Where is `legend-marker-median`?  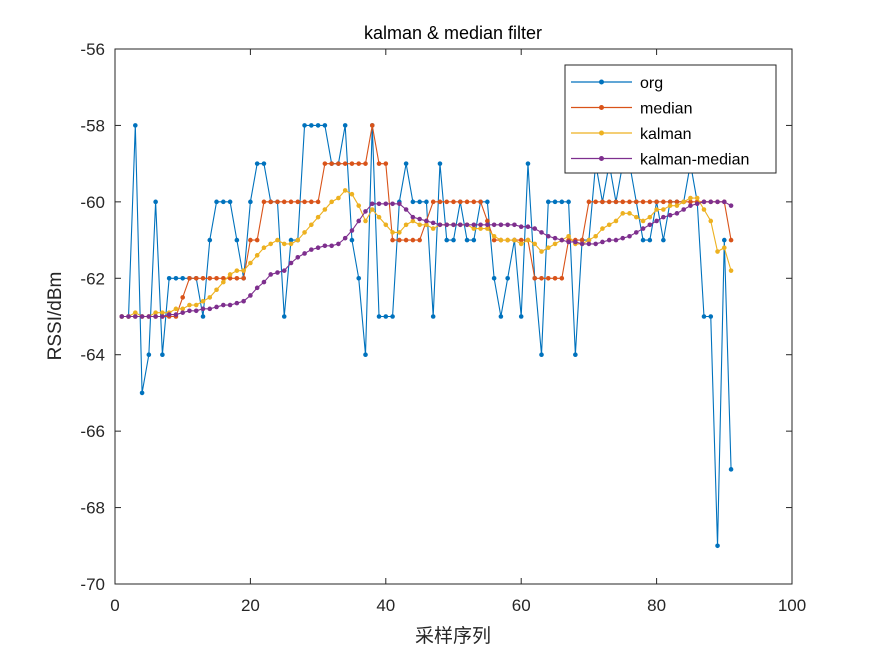
legend-marker-median is located at coordinates (601, 107).